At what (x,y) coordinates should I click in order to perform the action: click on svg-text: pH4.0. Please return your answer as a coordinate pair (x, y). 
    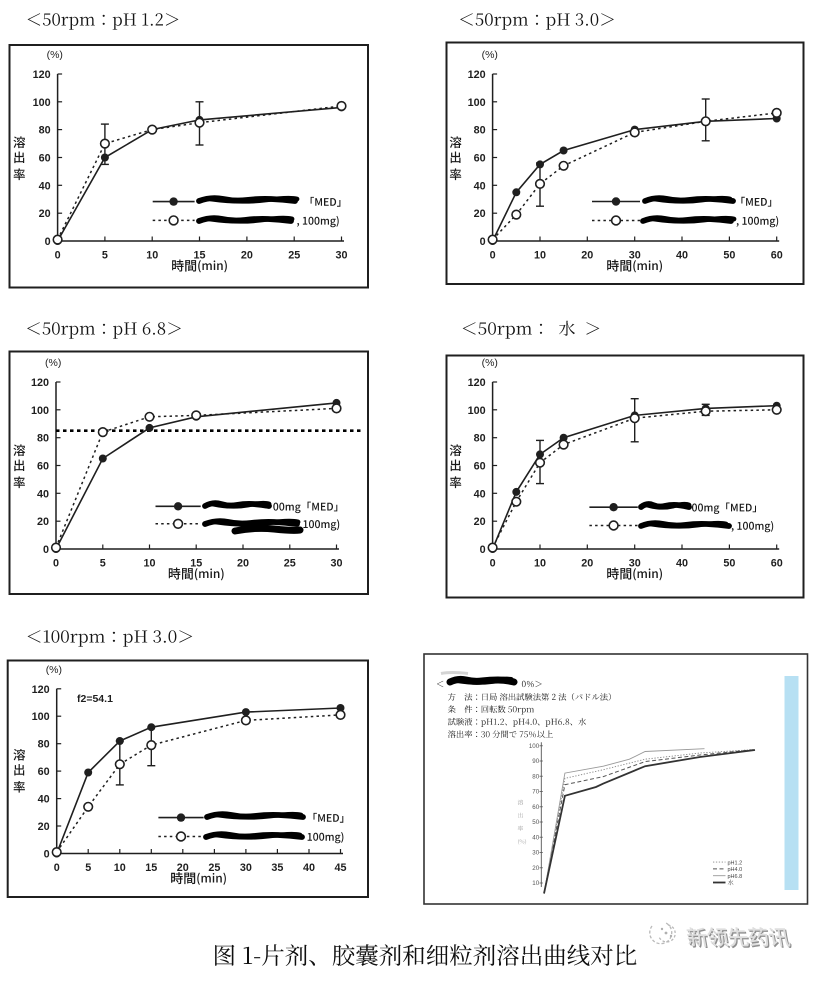
    Looking at the image, I should click on (735, 870).